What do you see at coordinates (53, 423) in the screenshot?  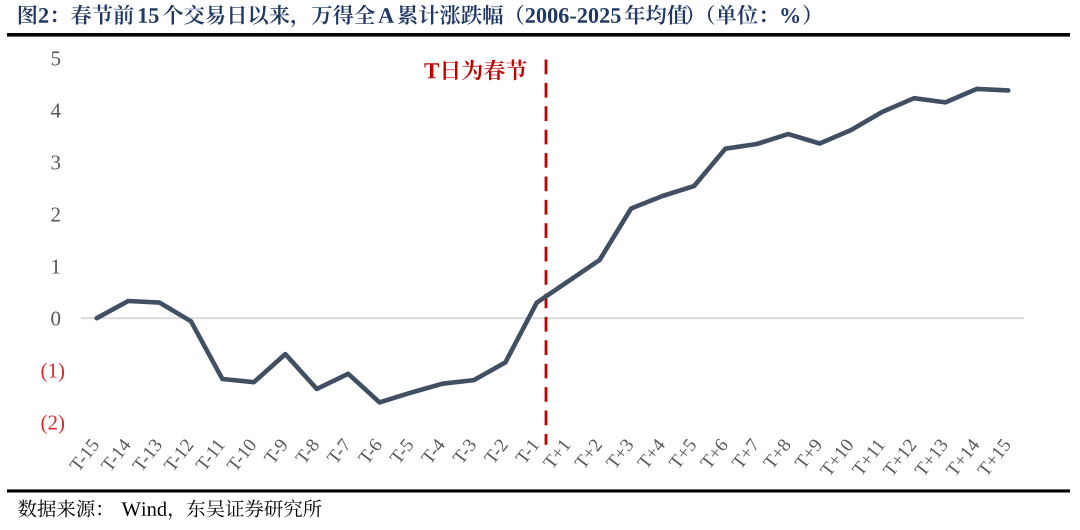 I see `svg-text: (2)` at bounding box center [53, 423].